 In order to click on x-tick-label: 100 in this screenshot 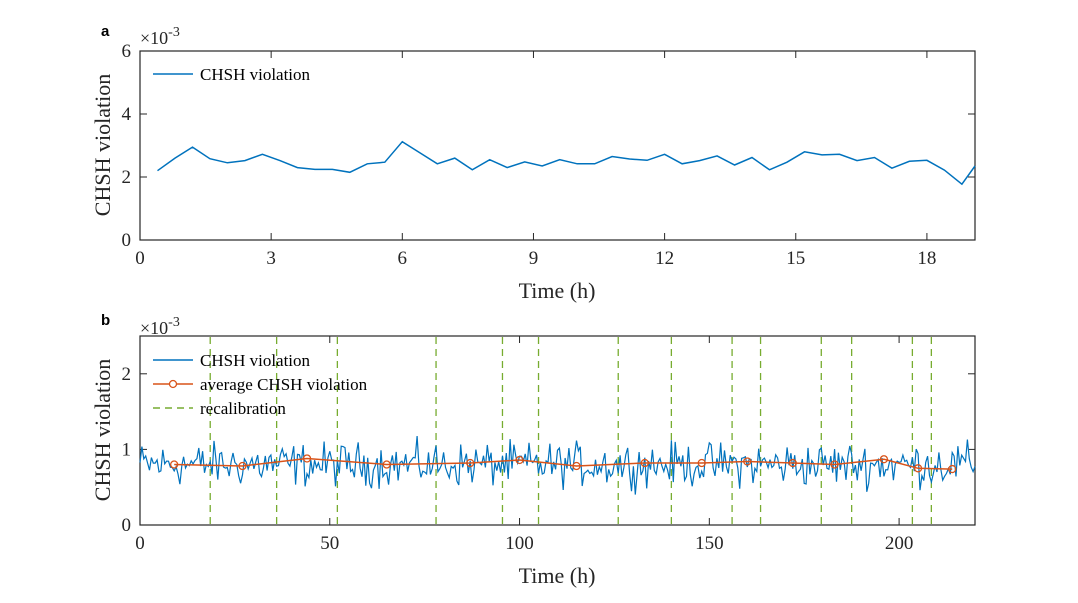, I will do `click(519, 543)`.